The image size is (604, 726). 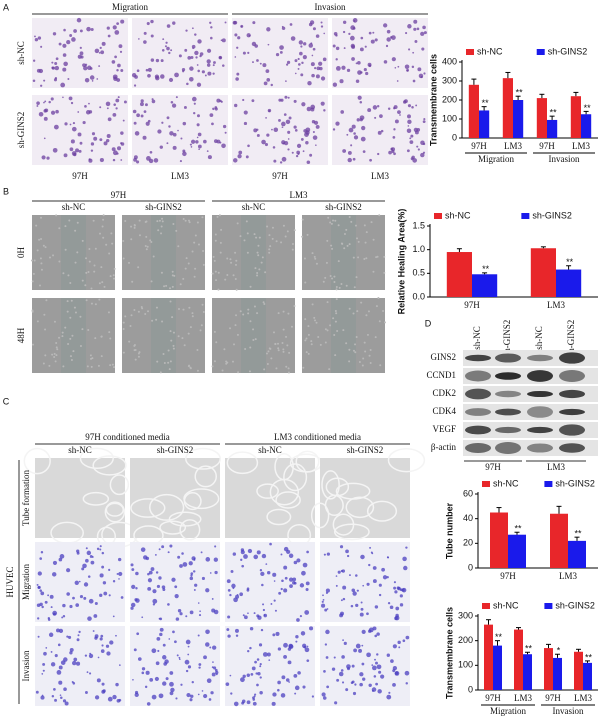 I want to click on y-tick-label: 40, so click(x=468, y=518).